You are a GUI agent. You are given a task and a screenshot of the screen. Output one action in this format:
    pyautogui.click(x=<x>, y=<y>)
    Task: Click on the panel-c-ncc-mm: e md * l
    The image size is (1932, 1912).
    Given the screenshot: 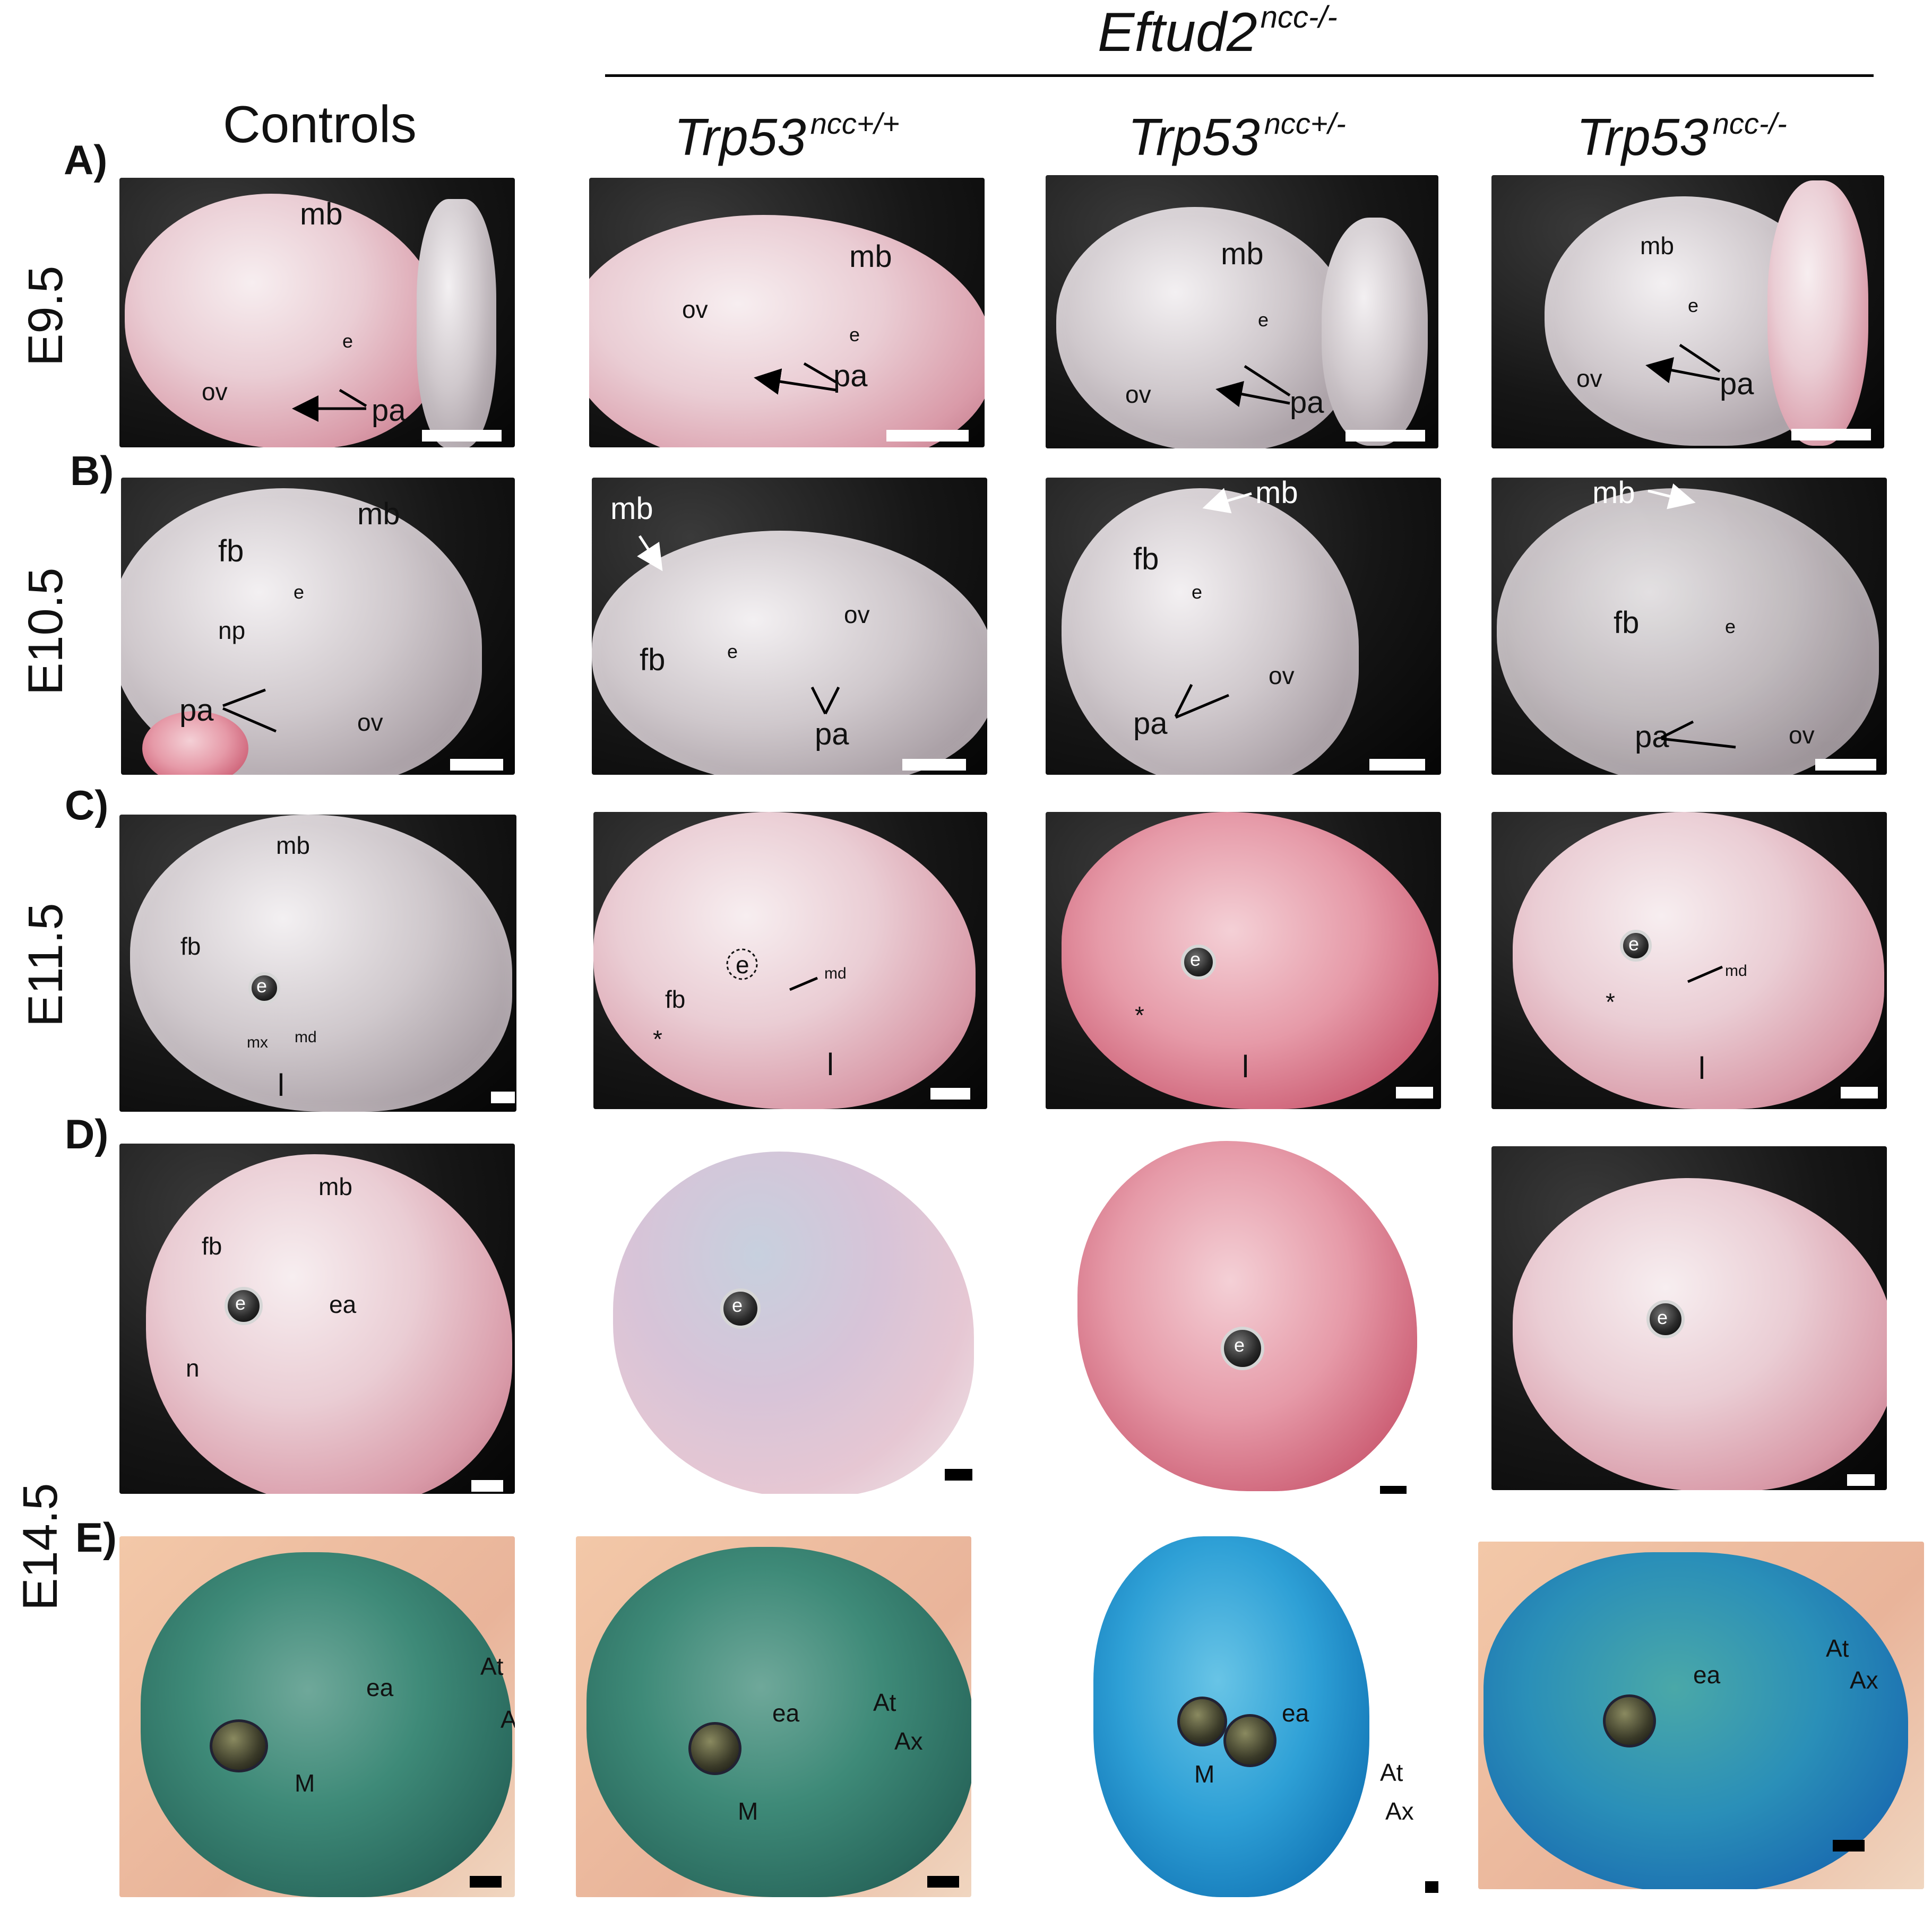 What is the action you would take?
    pyautogui.click(x=1689, y=960)
    